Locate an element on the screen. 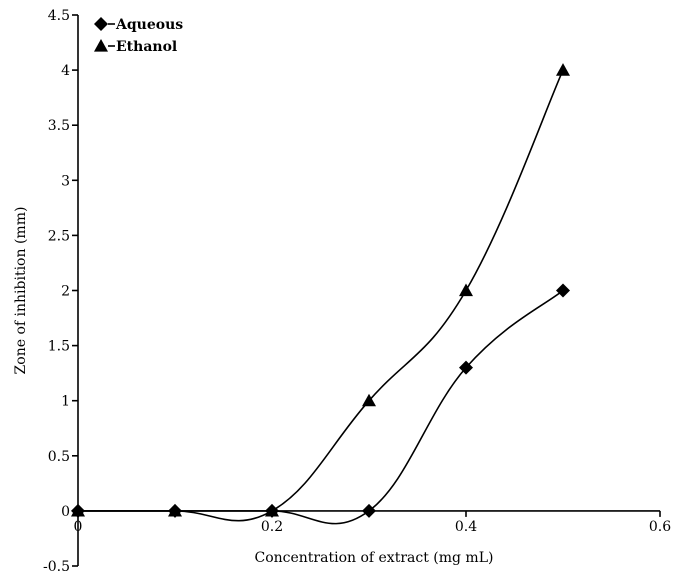 The image size is (676, 579). y-tick-label: 4 is located at coordinates (65, 71).